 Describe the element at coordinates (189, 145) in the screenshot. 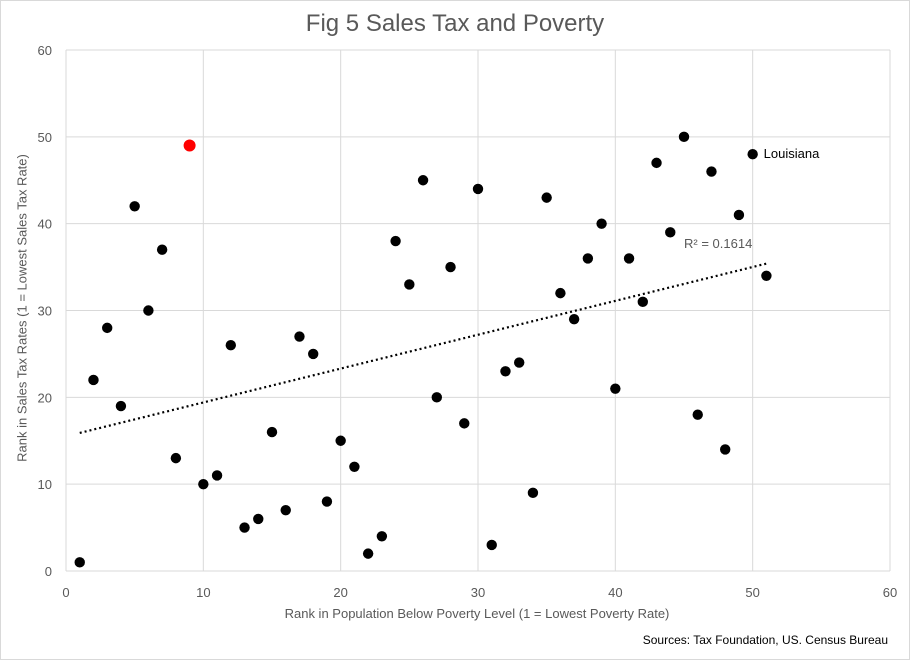

I see `highlighted-data-point` at that location.